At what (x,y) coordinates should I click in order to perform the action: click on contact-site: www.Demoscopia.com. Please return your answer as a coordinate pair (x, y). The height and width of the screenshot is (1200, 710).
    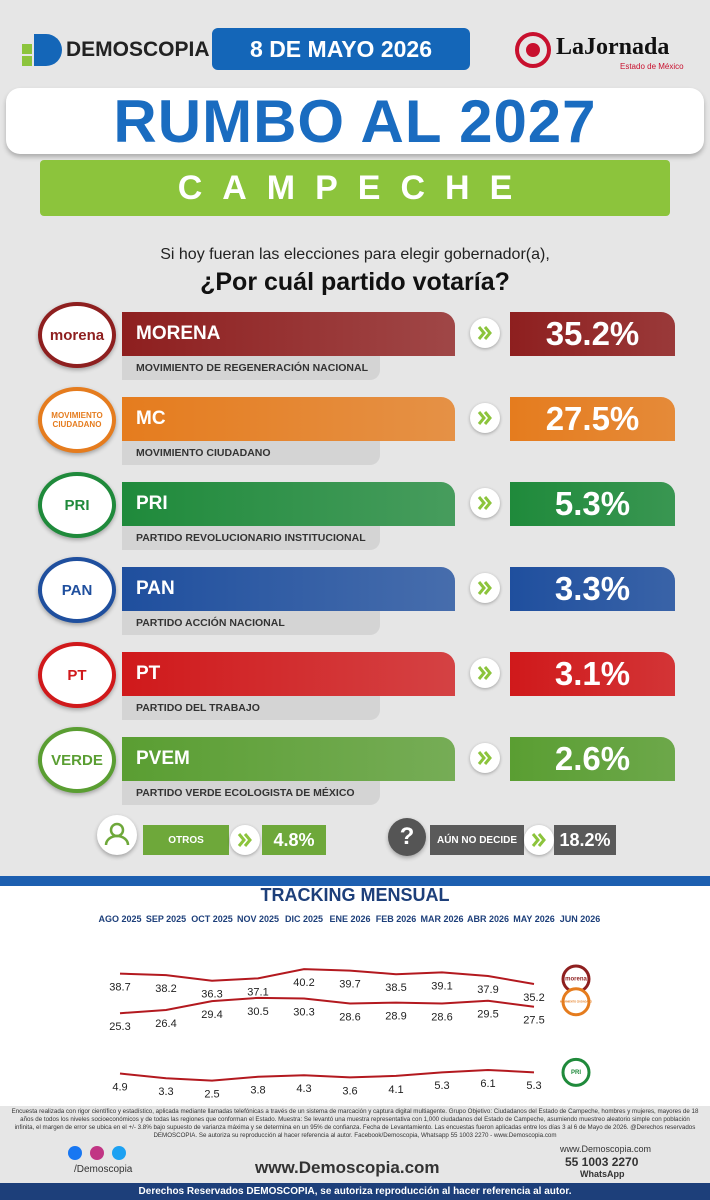
    Looking at the image, I should click on (606, 1149).